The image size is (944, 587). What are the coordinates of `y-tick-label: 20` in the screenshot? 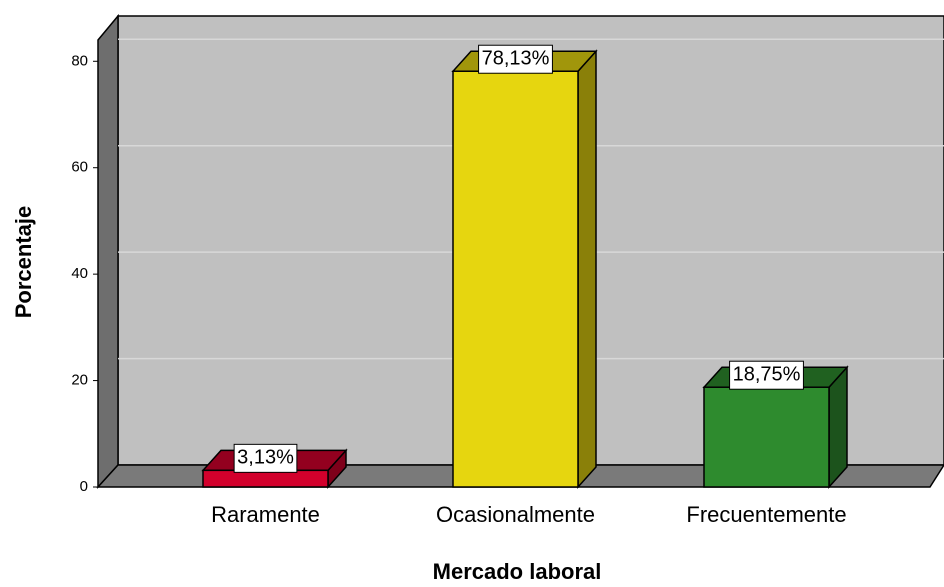 It's located at (79, 380).